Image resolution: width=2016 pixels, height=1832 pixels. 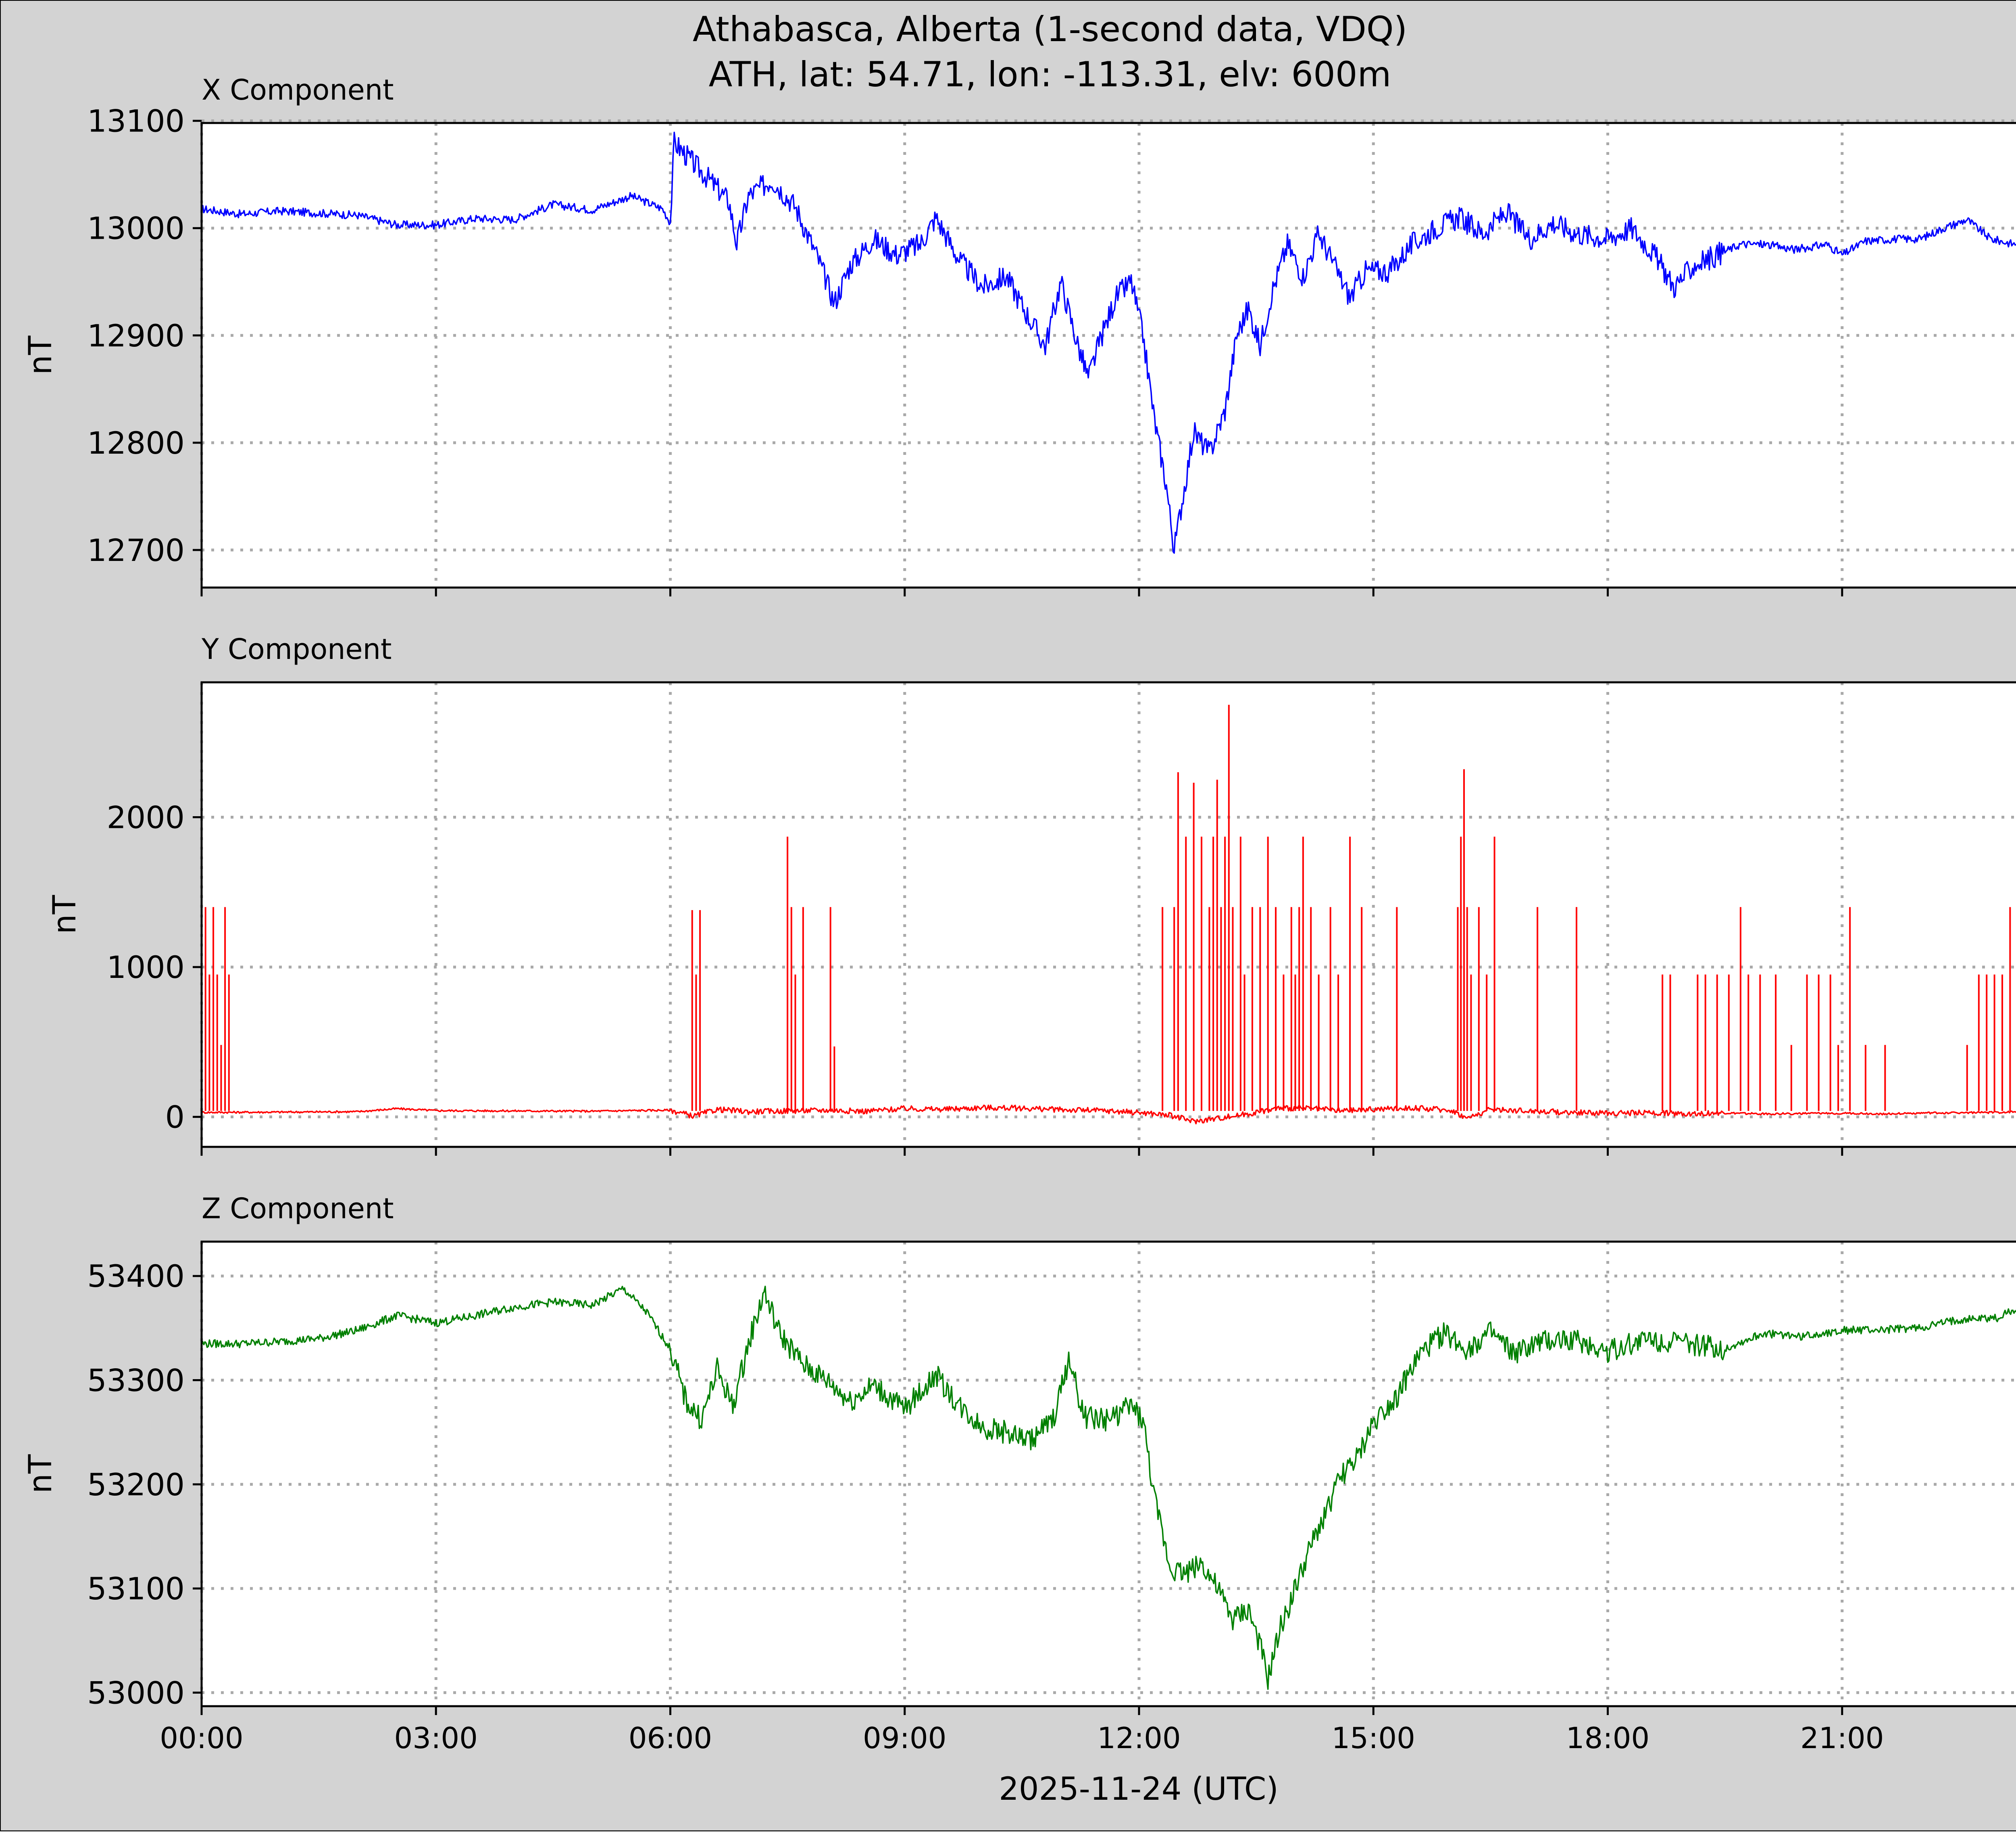 I want to click on xtick-label-0: 00:00, so click(x=202, y=1738).